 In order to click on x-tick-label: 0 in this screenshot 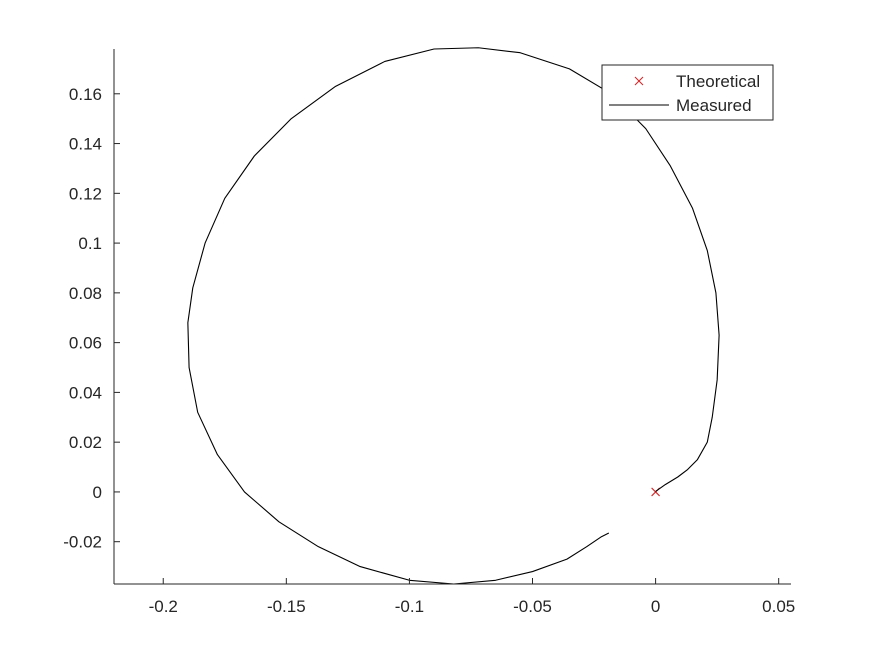, I will do `click(655, 606)`.